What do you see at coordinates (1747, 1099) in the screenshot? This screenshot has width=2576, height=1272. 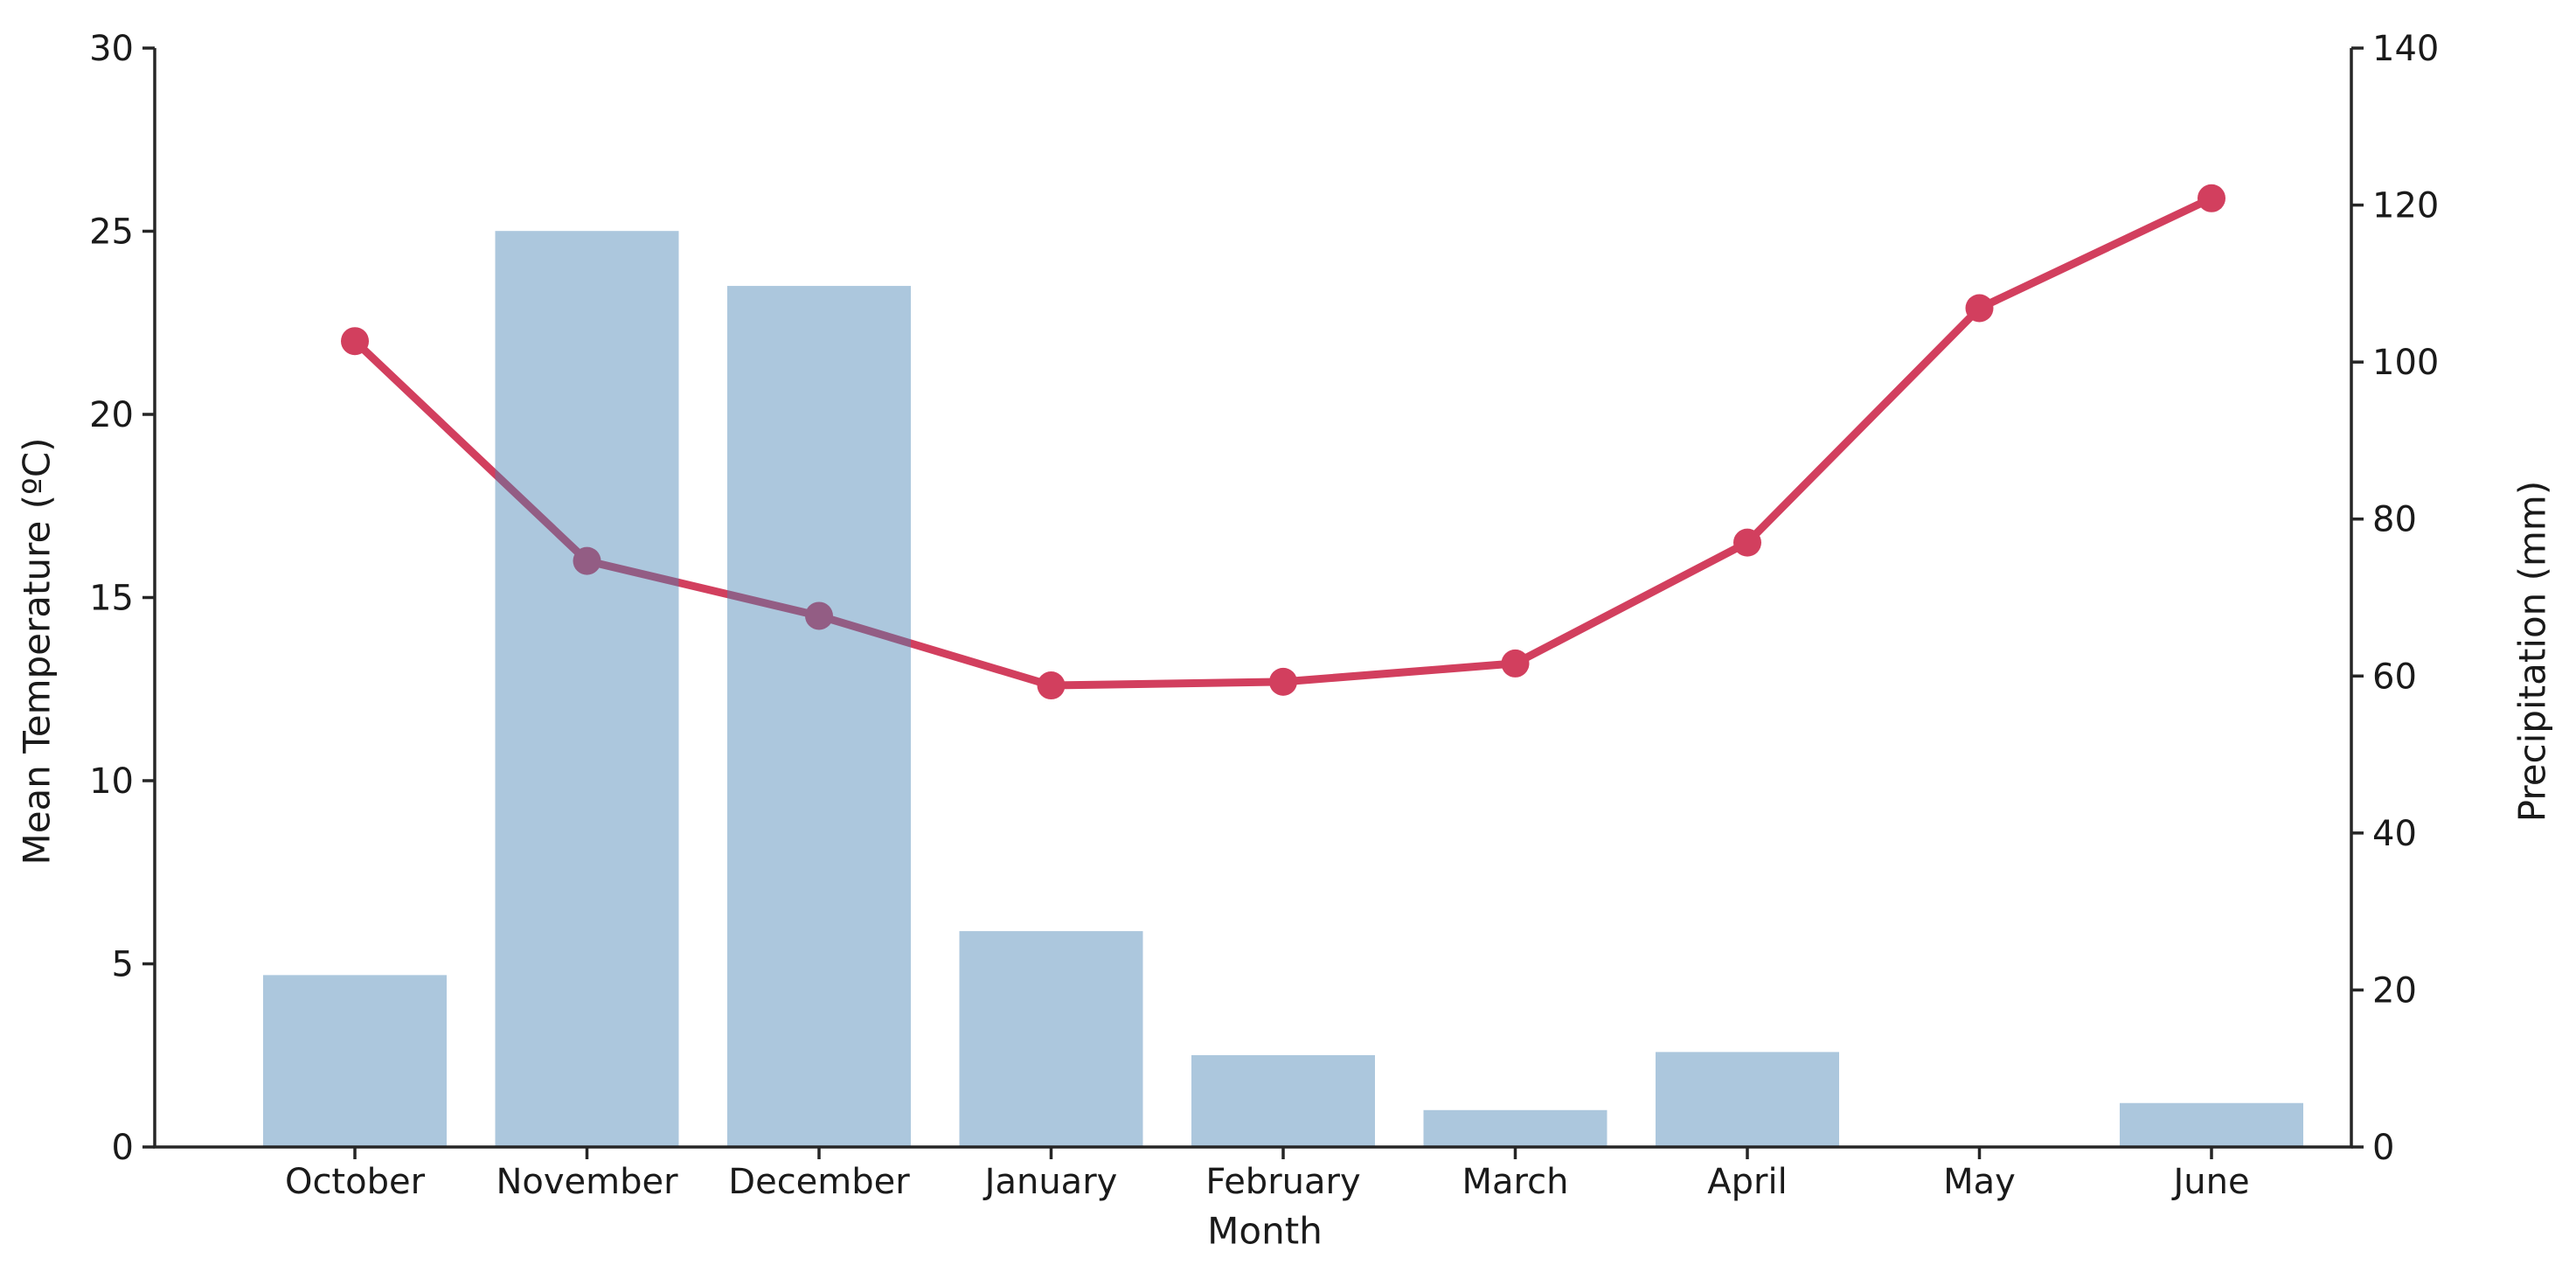 I see `precipitation-bar-april` at bounding box center [1747, 1099].